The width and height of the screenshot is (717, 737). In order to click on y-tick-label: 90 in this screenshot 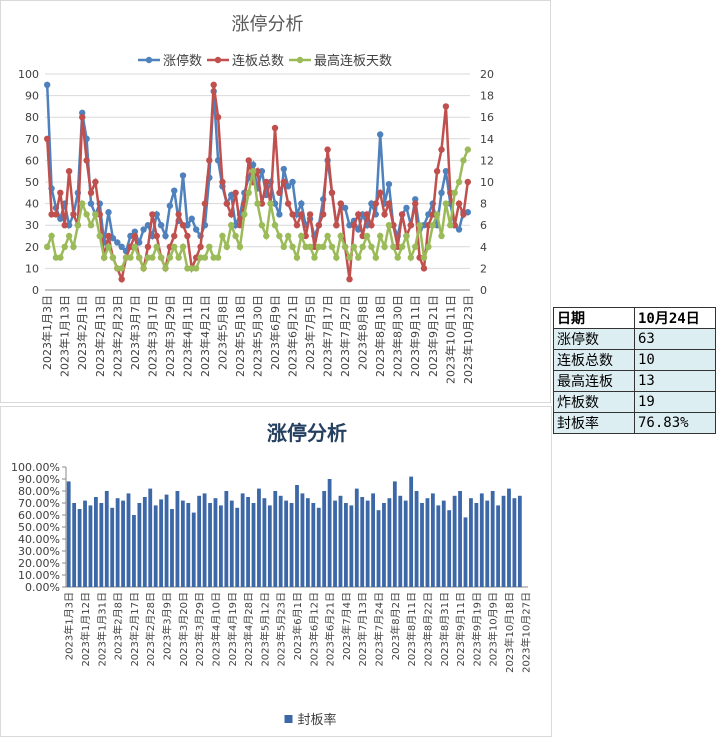, I will do `click(32, 96)`.